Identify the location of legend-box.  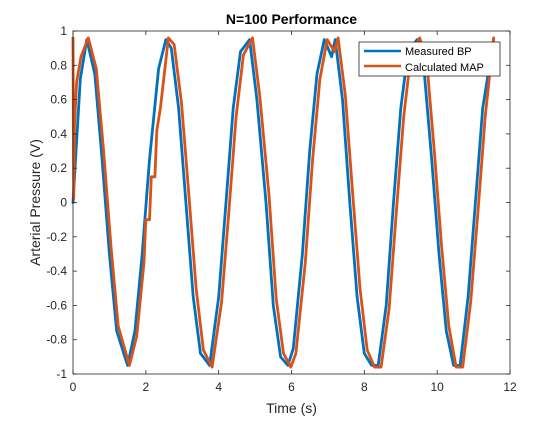
(429, 59).